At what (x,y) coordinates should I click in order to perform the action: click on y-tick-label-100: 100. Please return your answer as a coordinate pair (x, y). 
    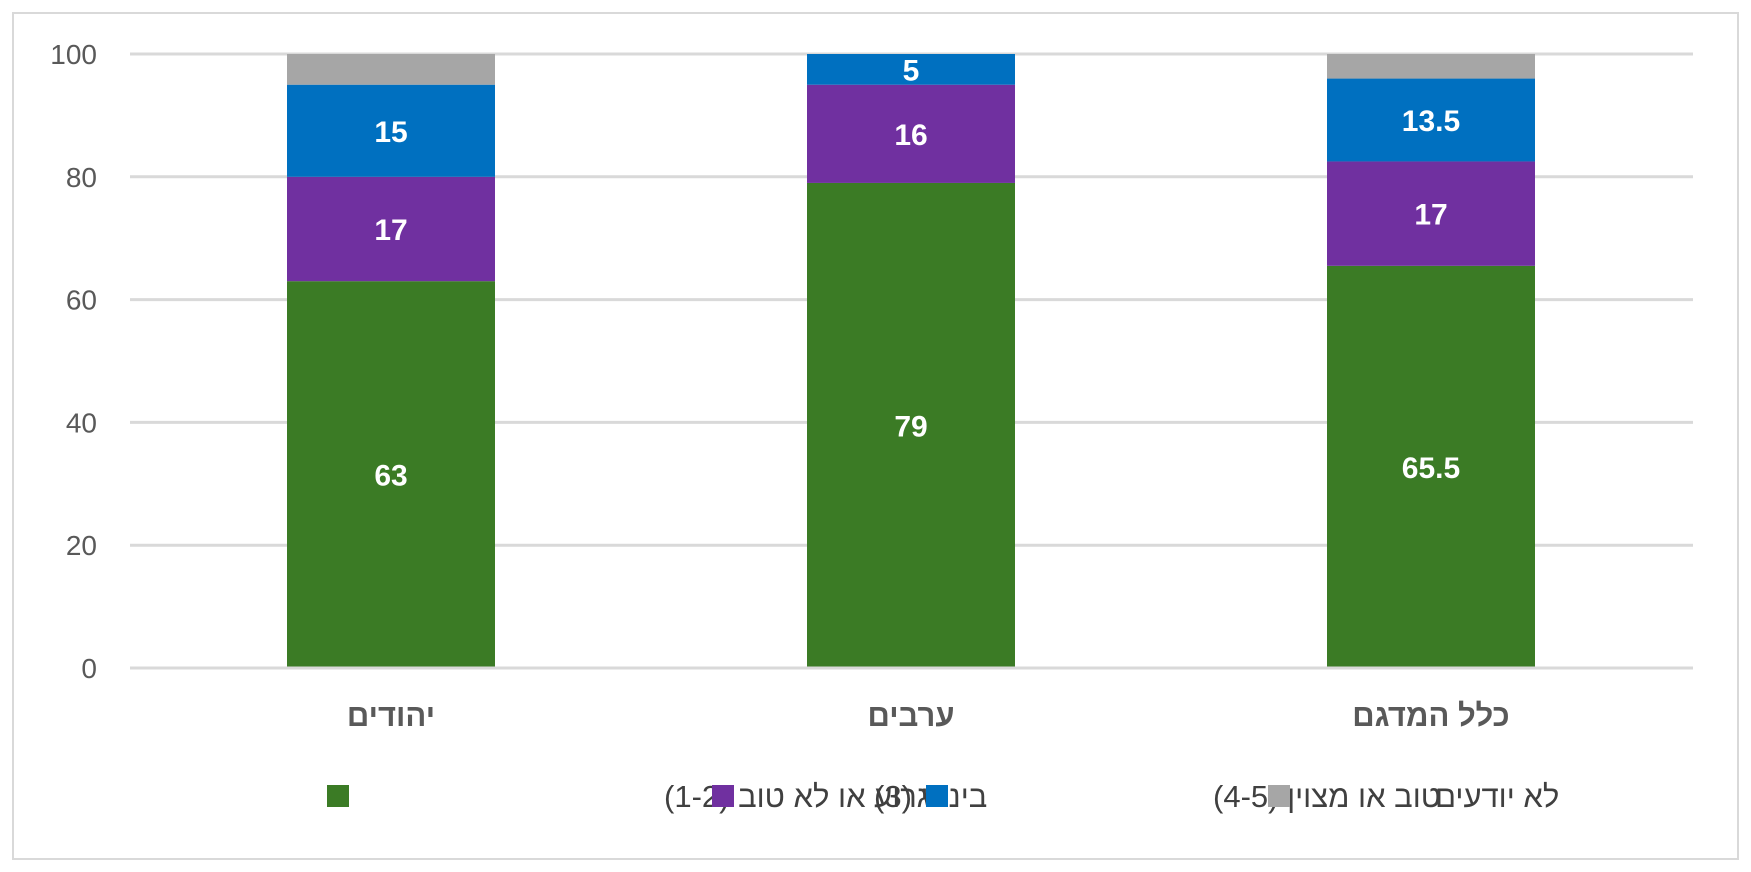
    Looking at the image, I should click on (73, 54).